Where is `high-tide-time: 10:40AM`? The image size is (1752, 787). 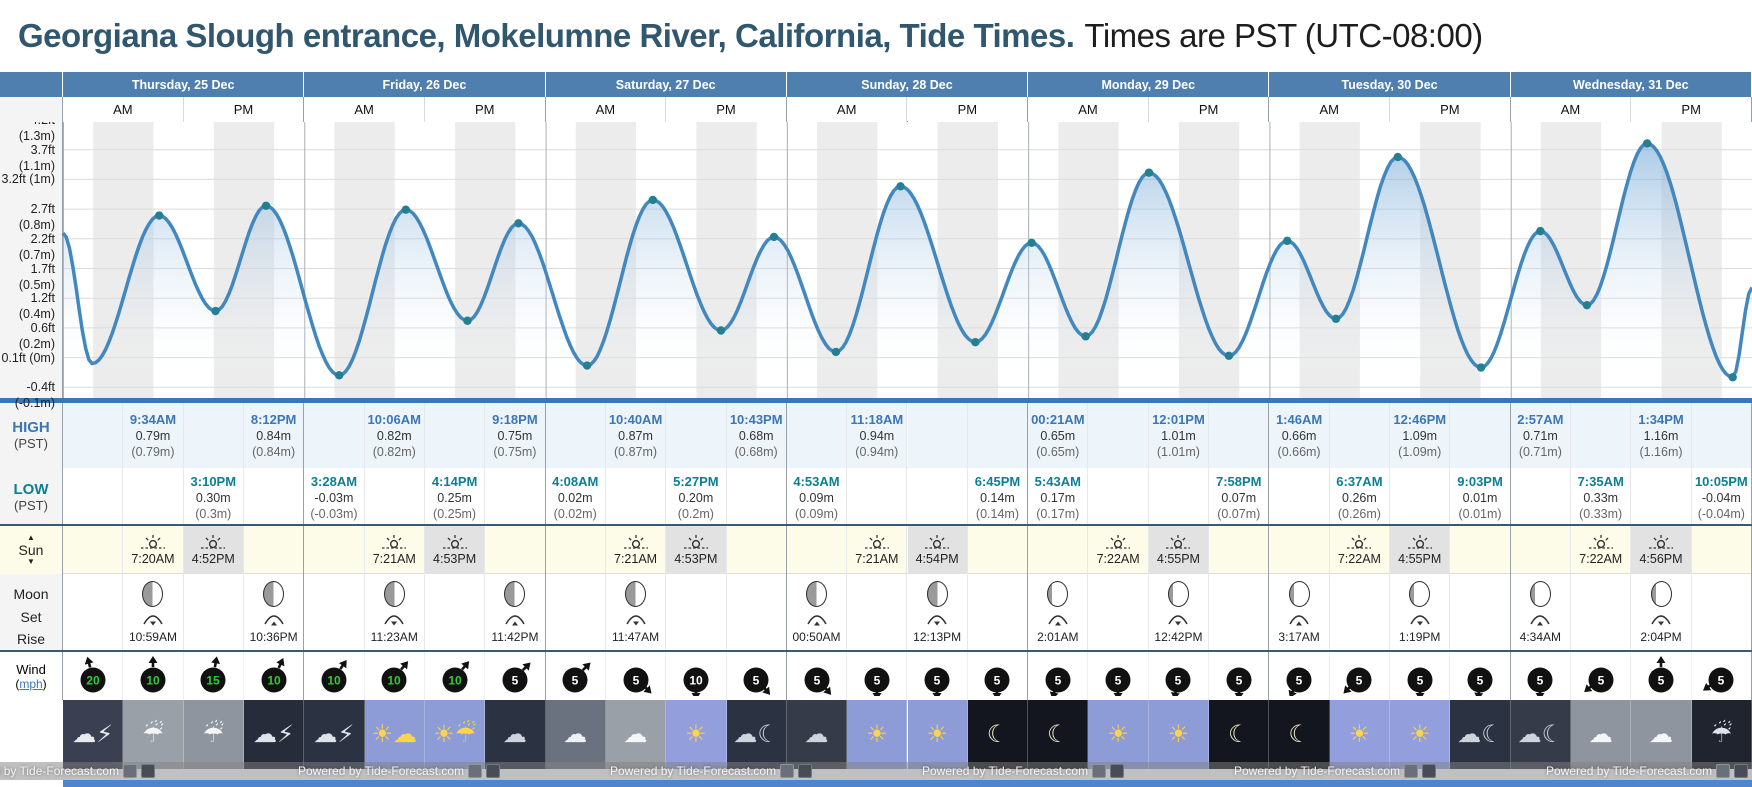
high-tide-time: 10:40AM is located at coordinates (635, 419).